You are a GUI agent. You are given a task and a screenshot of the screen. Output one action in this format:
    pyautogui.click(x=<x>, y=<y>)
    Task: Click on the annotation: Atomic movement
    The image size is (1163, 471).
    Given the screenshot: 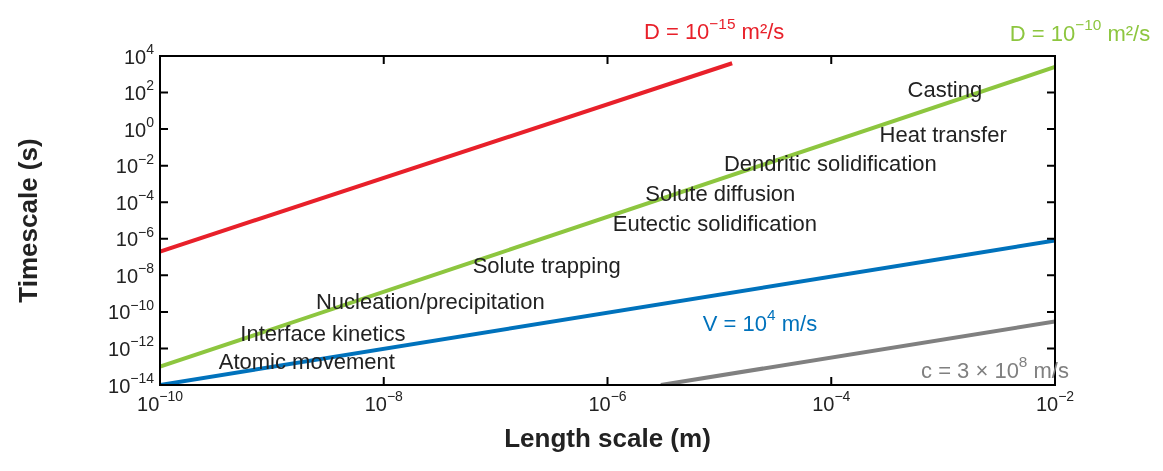 What is the action you would take?
    pyautogui.click(x=306, y=362)
    